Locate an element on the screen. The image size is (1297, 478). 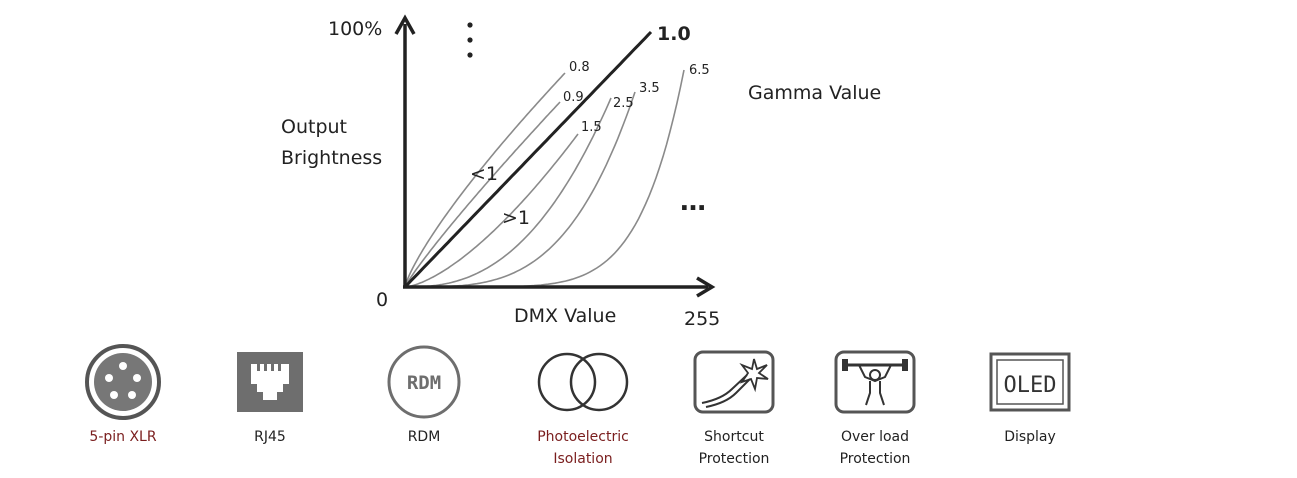
gamma-curve-1.0 is located at coordinates (528, 159).